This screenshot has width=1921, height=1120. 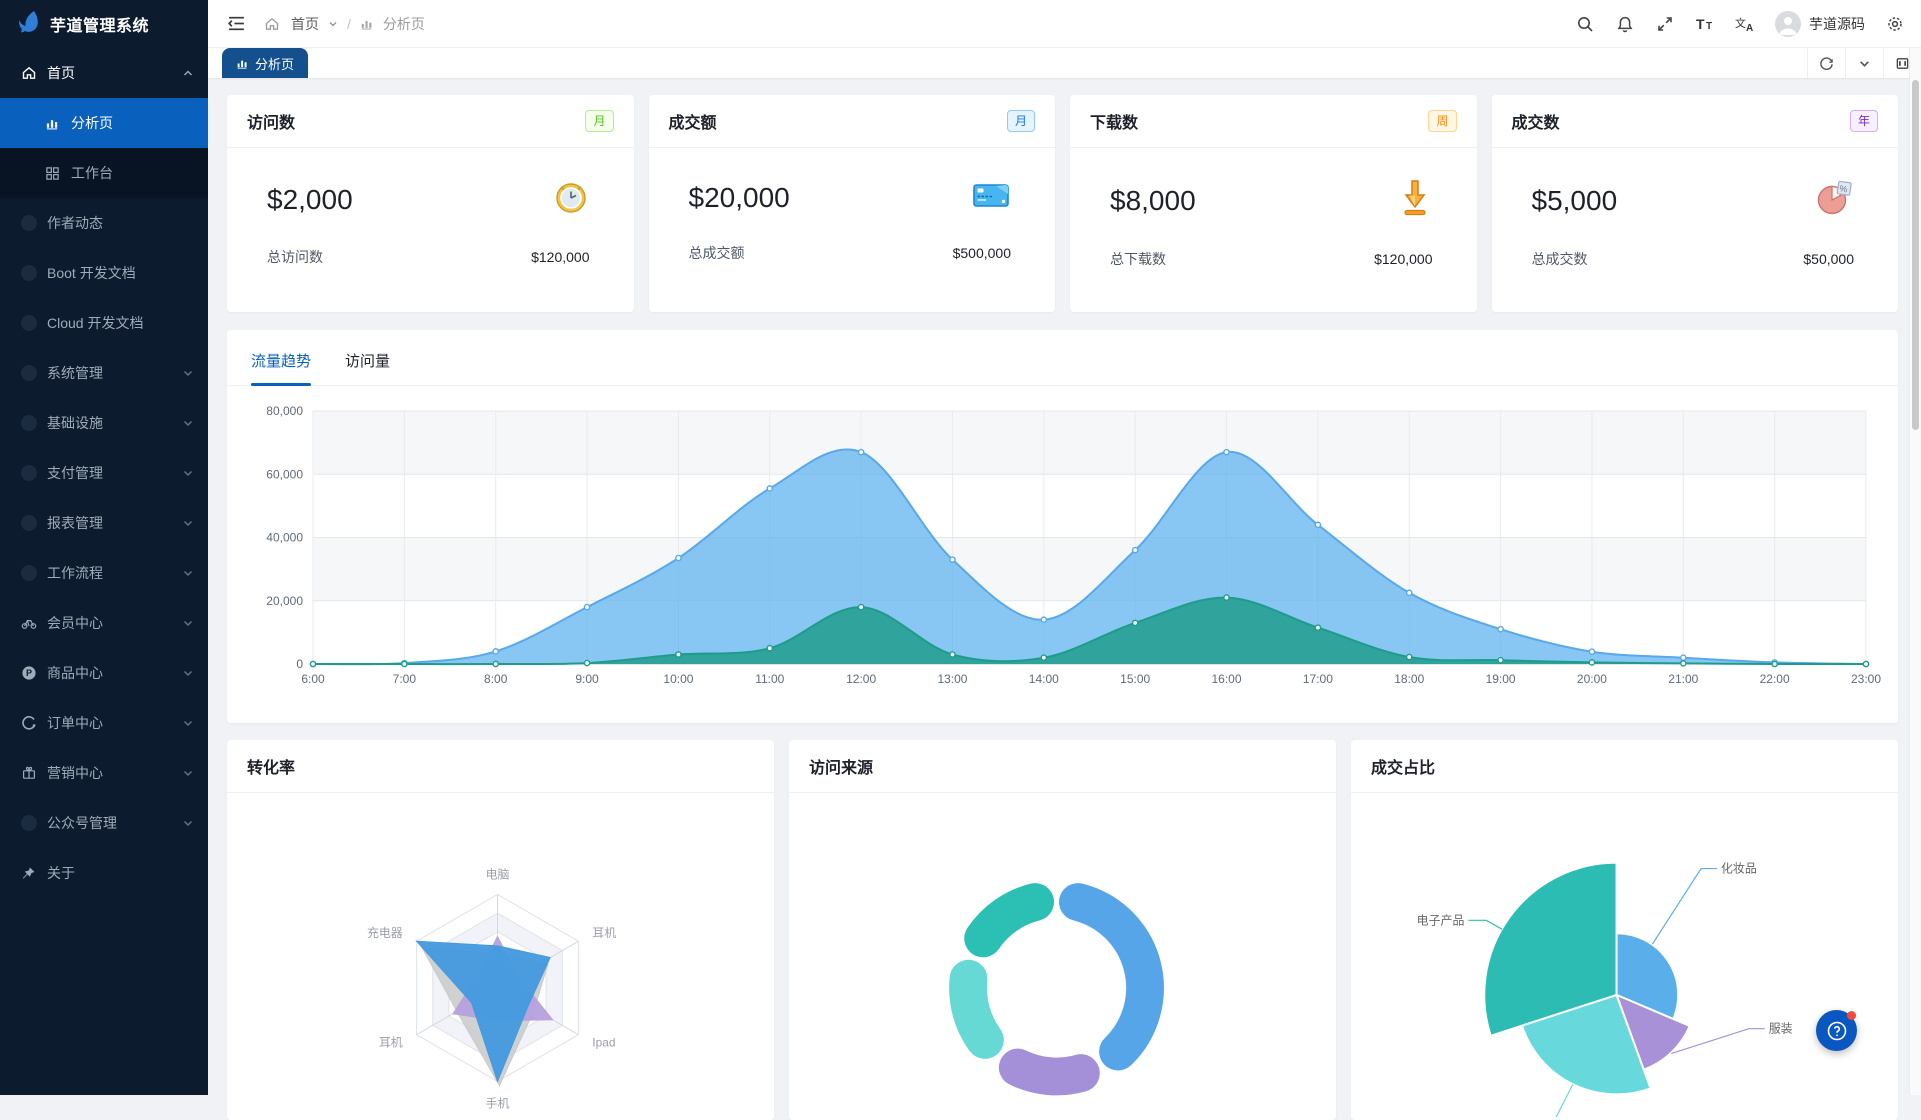 I want to click on tags-view-controls, so click(x=1864, y=63).